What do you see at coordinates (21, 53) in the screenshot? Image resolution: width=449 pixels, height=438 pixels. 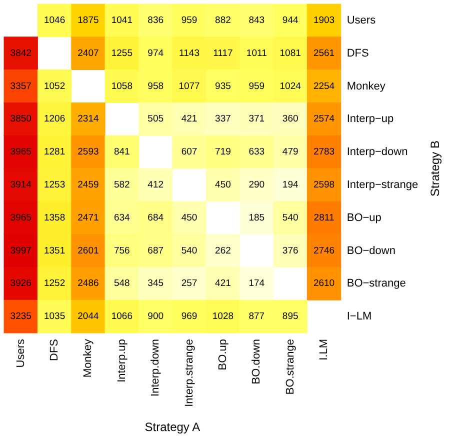 I see `data-label: 3842` at bounding box center [21, 53].